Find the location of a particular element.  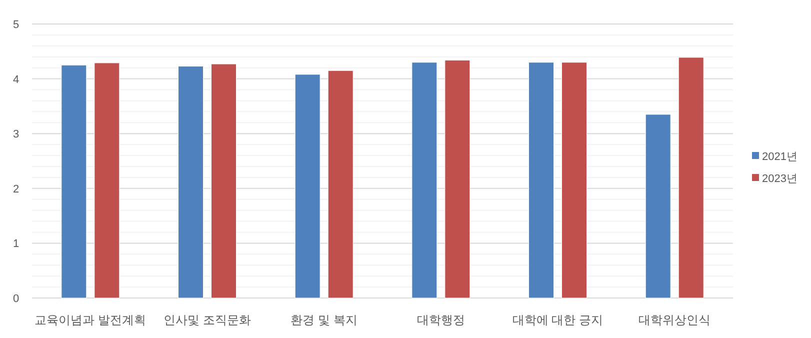

y-tick-label: 3 is located at coordinates (16, 134).